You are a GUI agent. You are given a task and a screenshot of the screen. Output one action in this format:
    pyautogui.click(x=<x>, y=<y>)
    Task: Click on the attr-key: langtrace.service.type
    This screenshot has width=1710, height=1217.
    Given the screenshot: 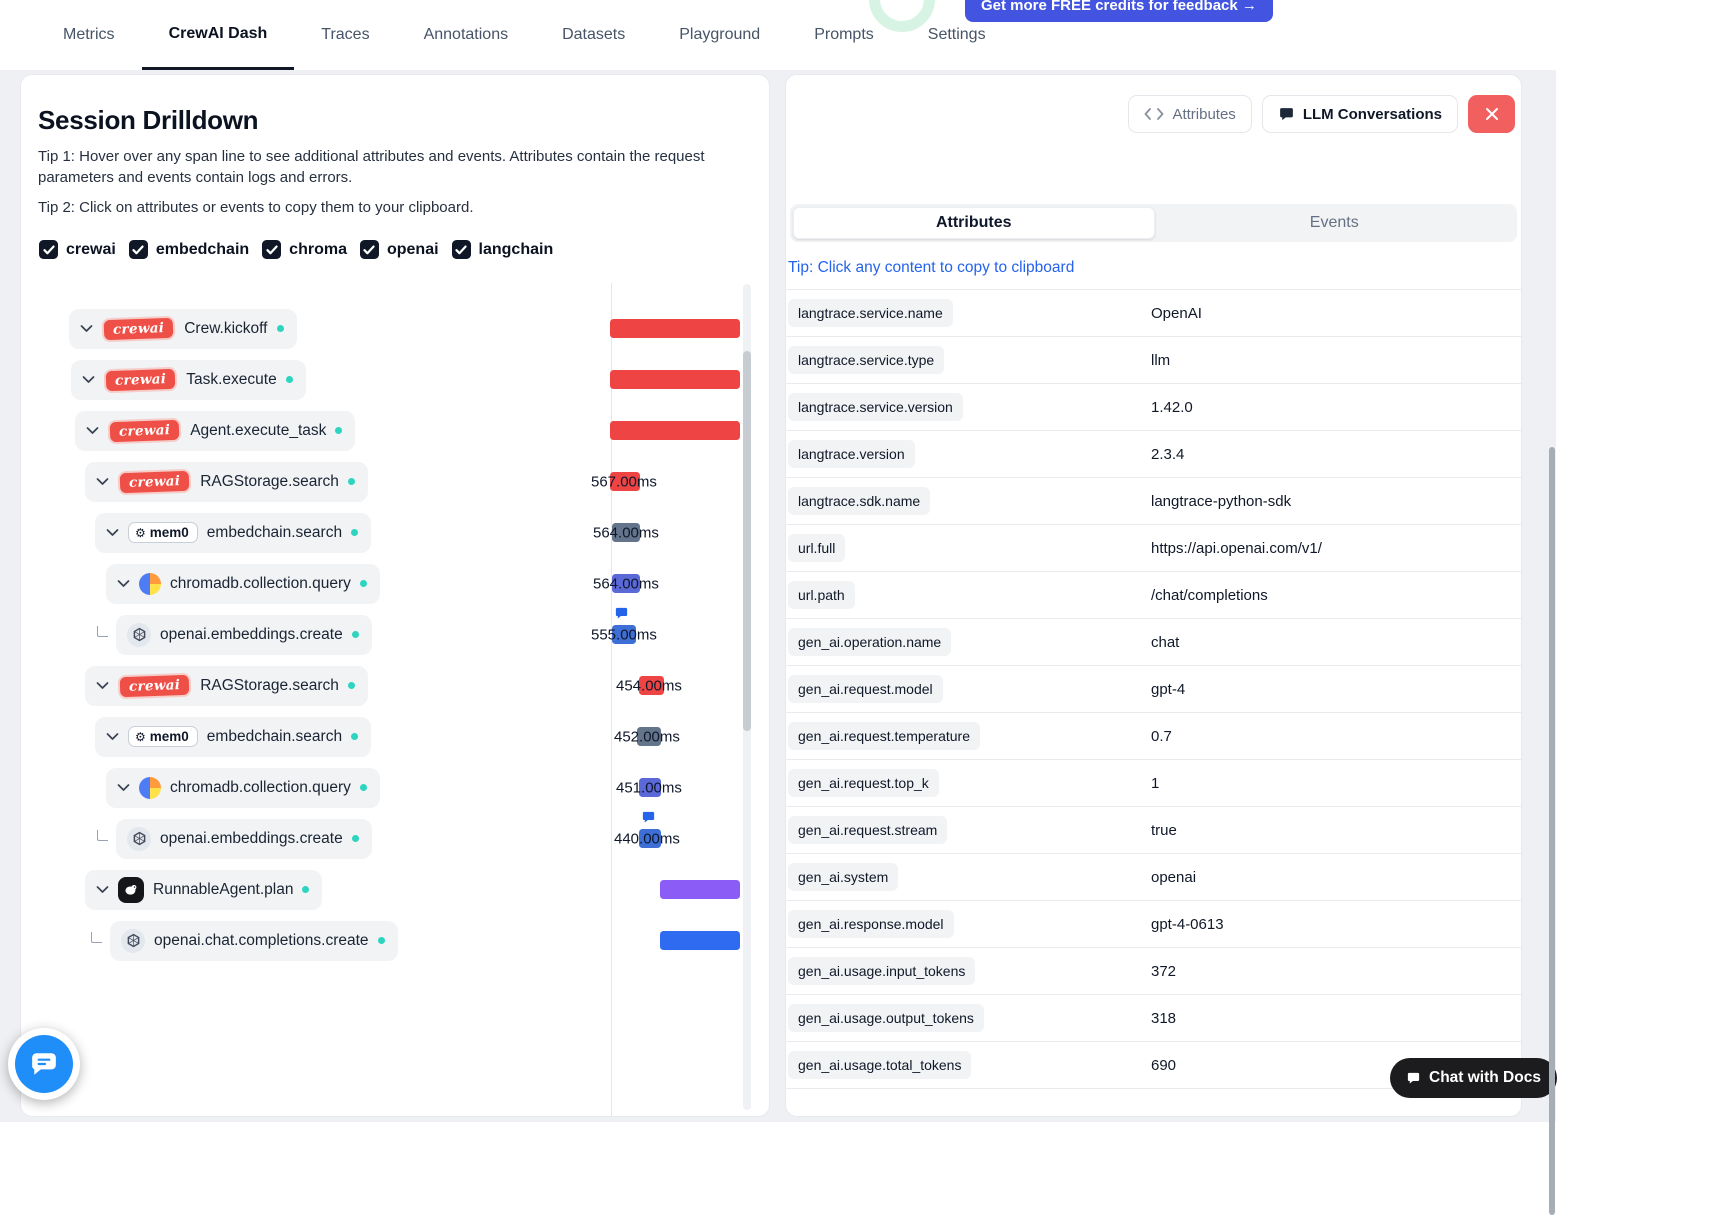 What is the action you would take?
    pyautogui.click(x=866, y=360)
    